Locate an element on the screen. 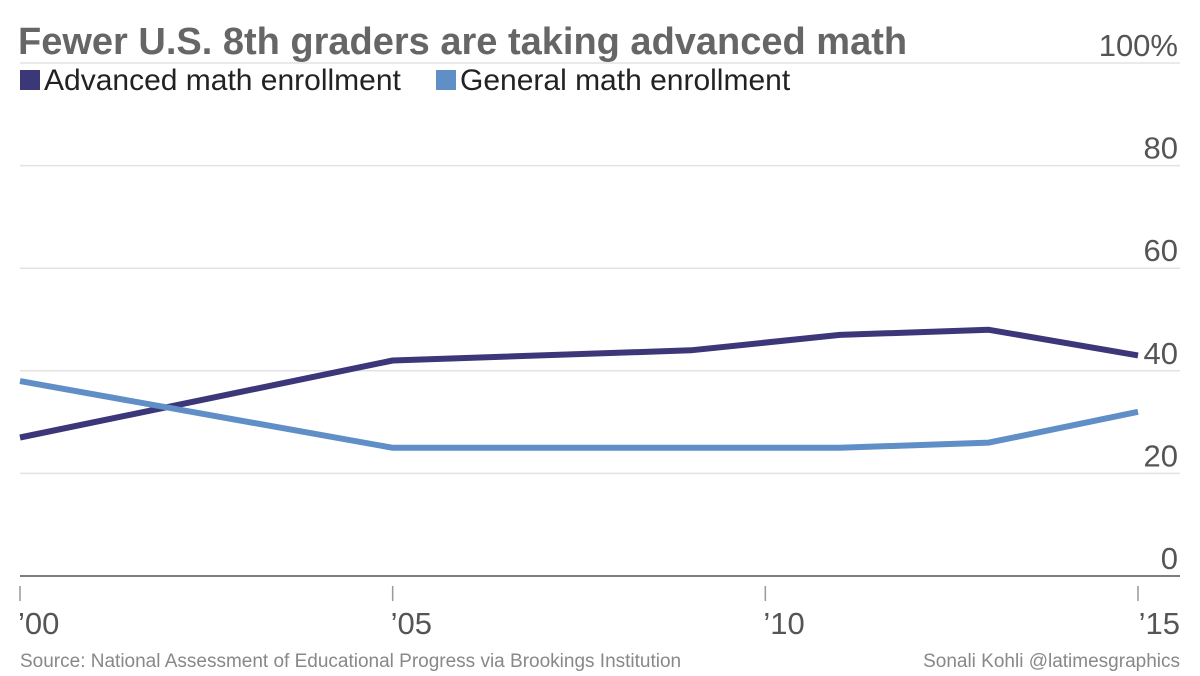  x-axis-ticks: ’00 ’05 ’10 ’15 is located at coordinates (599, 613).